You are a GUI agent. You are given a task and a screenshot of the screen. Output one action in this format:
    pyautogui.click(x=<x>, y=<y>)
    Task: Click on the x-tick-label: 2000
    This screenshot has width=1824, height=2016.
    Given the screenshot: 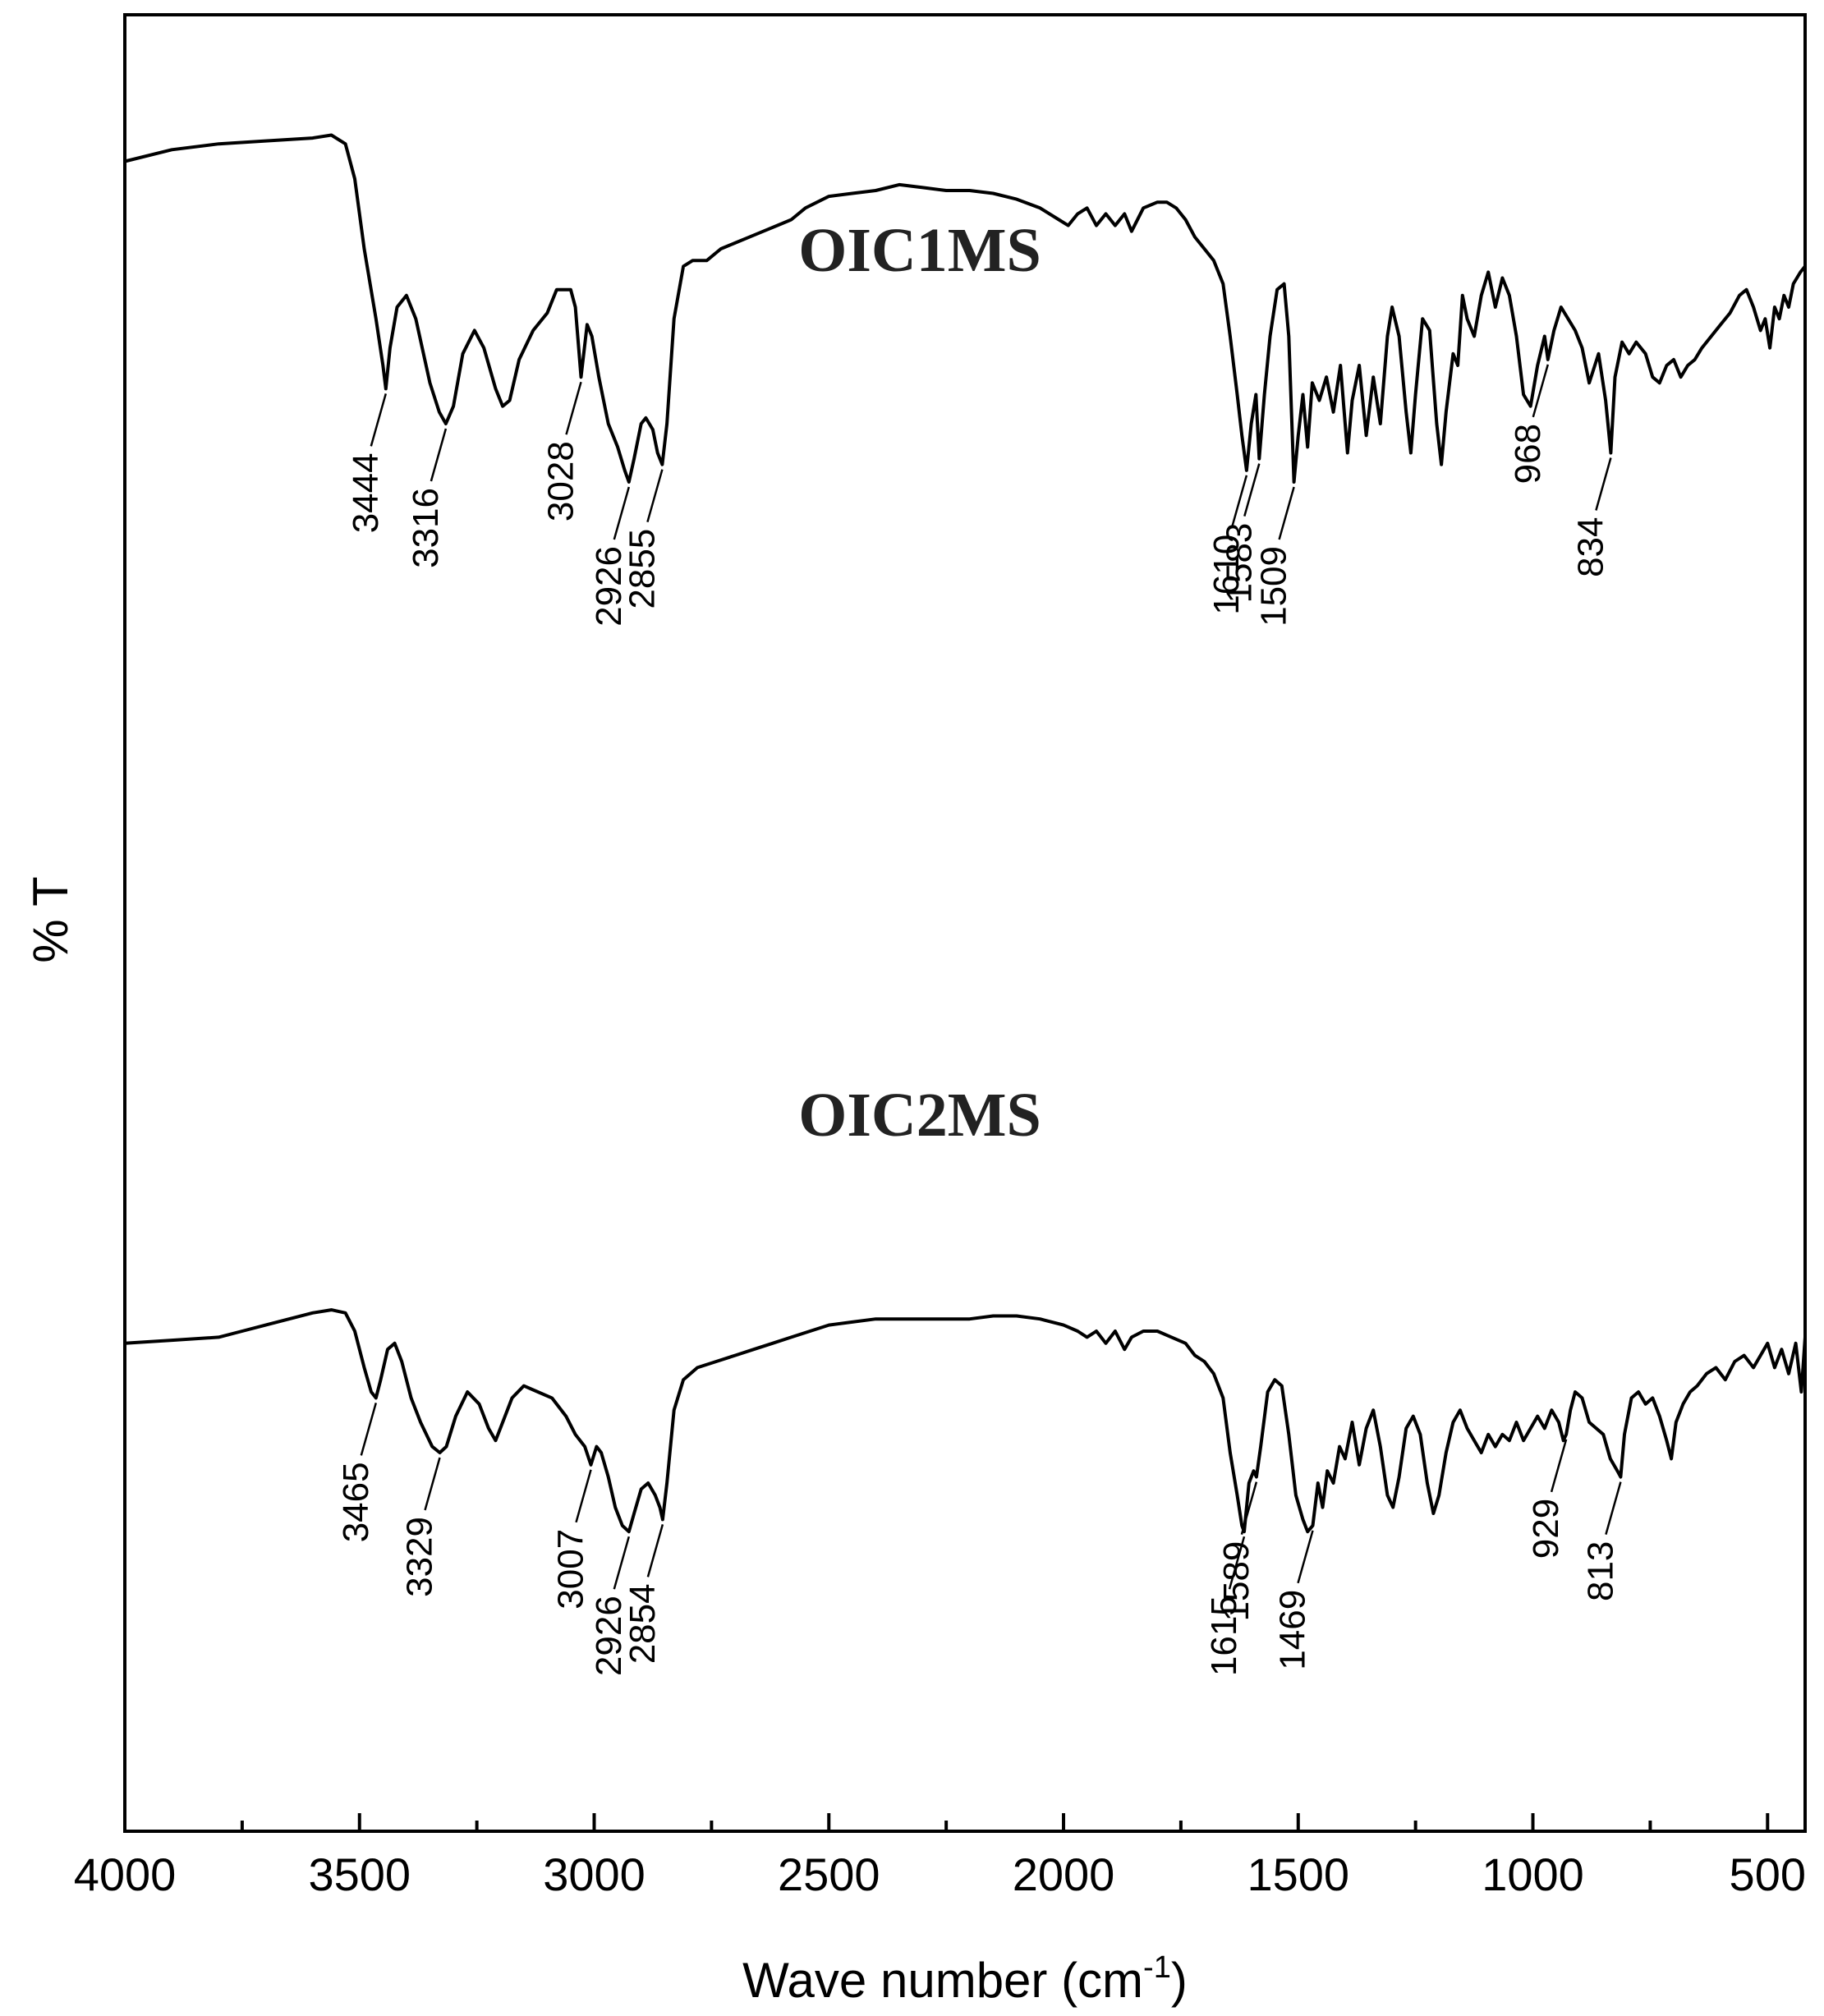 What is the action you would take?
    pyautogui.click(x=1064, y=1874)
    